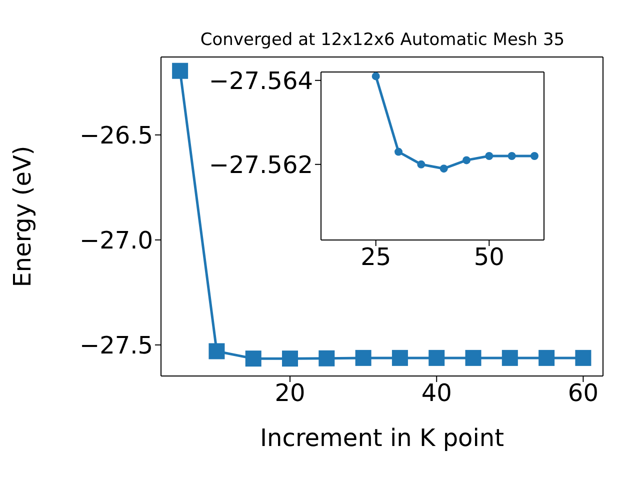  I want to click on x-tick-label: 60, so click(583, 393).